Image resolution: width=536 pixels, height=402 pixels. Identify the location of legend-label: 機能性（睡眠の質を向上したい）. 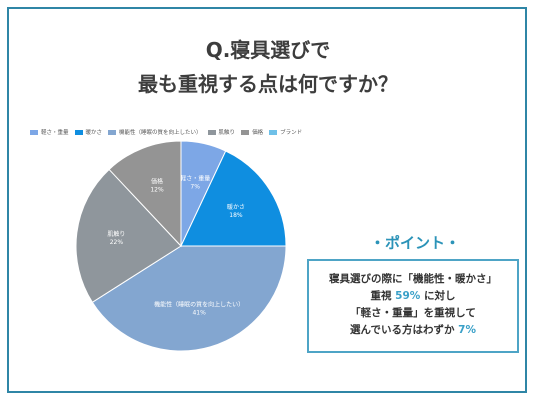
(160, 133).